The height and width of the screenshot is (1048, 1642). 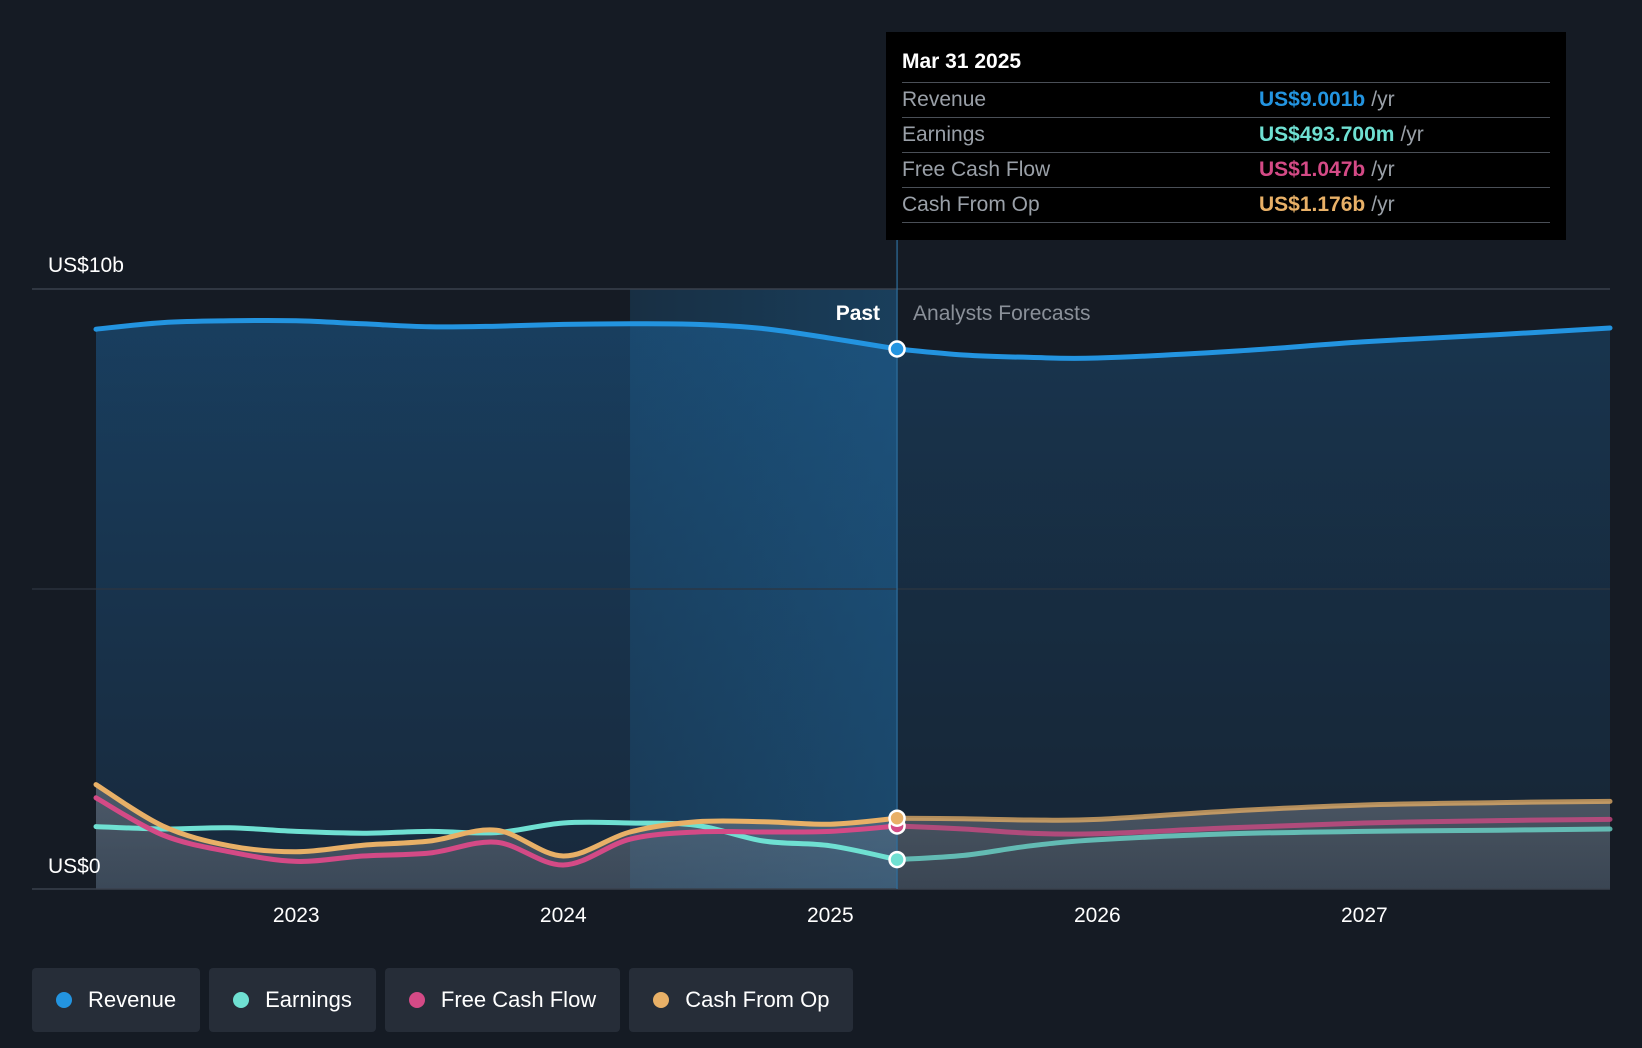 I want to click on past-label: Past, so click(x=858, y=313).